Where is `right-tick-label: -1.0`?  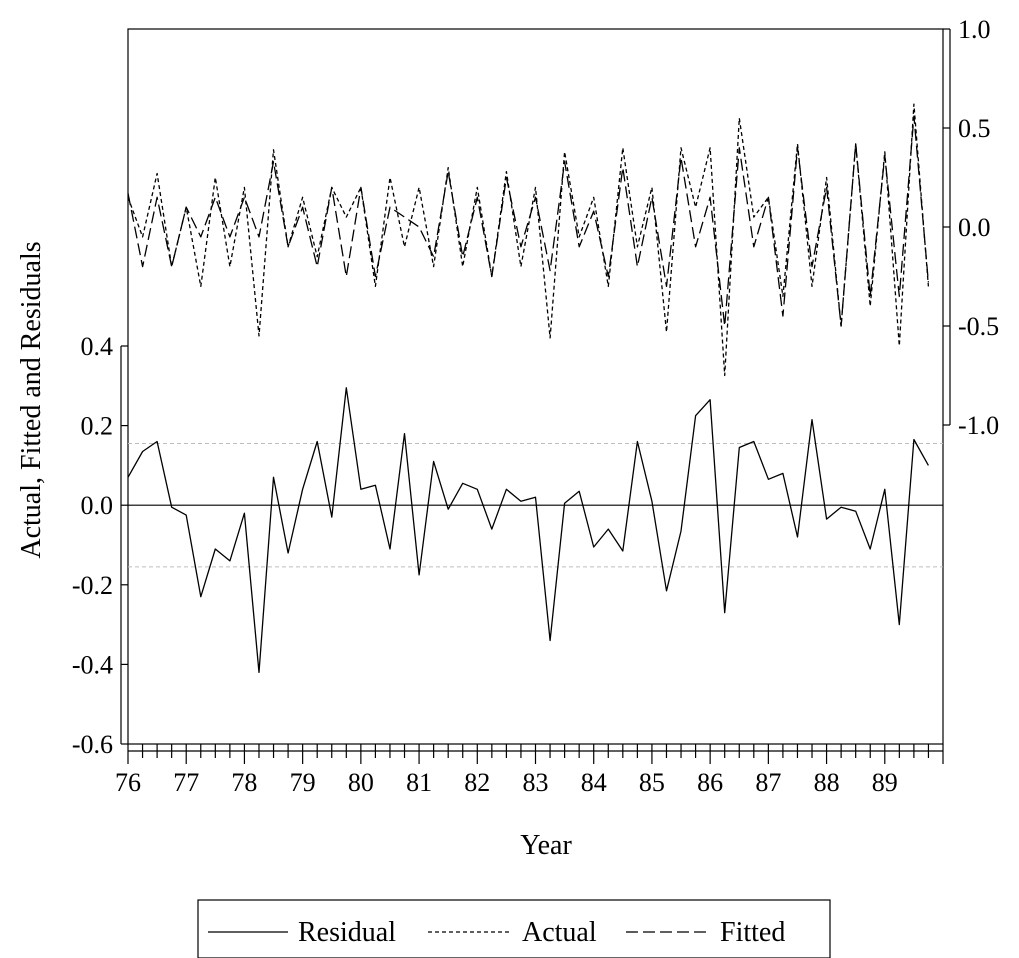 right-tick-label: -1.0 is located at coordinates (978, 425).